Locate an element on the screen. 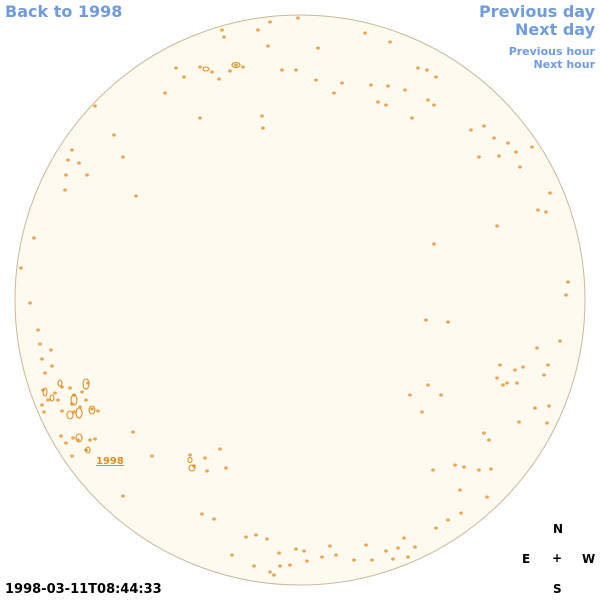  back-to-year-link: Back to 1998 is located at coordinates (64, 11).